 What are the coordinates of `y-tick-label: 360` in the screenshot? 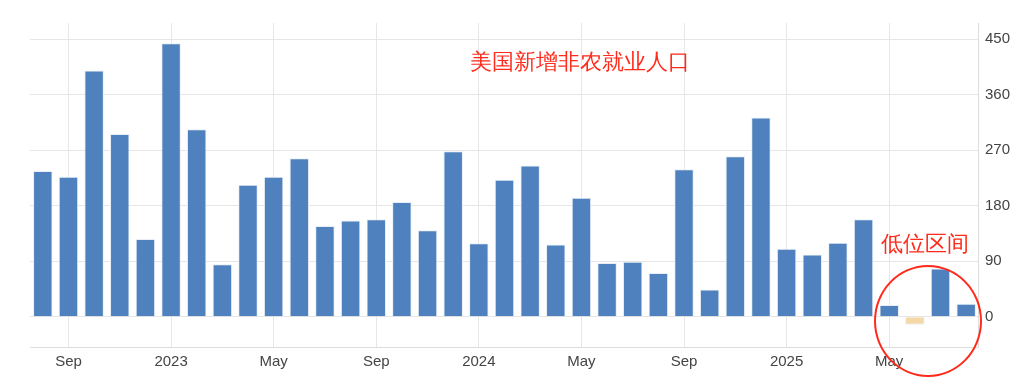 It's located at (997, 93).